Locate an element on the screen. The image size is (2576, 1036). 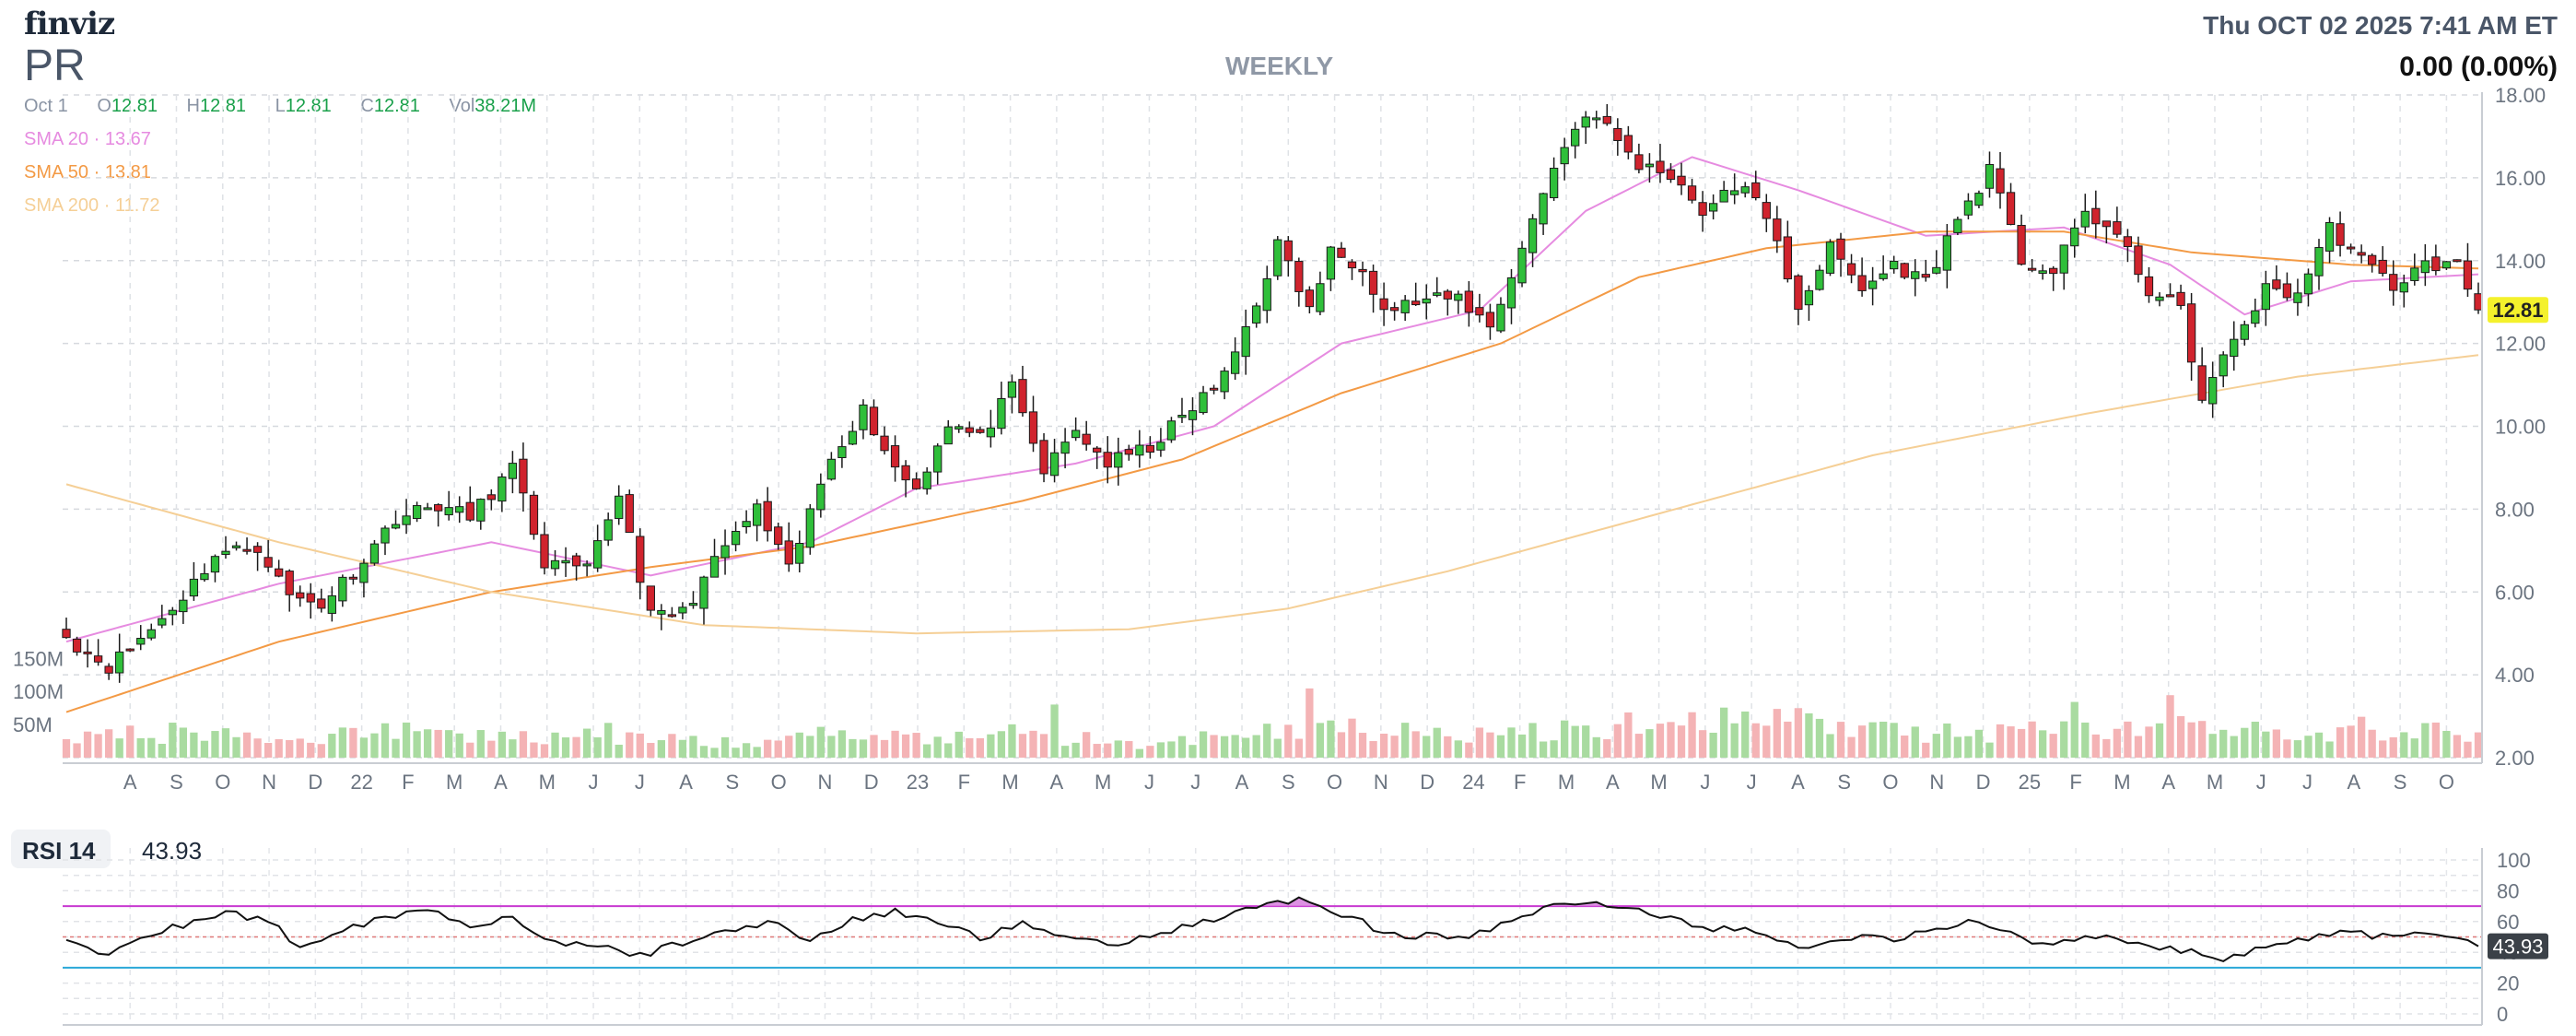
volume-axis-label: 150M is located at coordinates (38, 659).